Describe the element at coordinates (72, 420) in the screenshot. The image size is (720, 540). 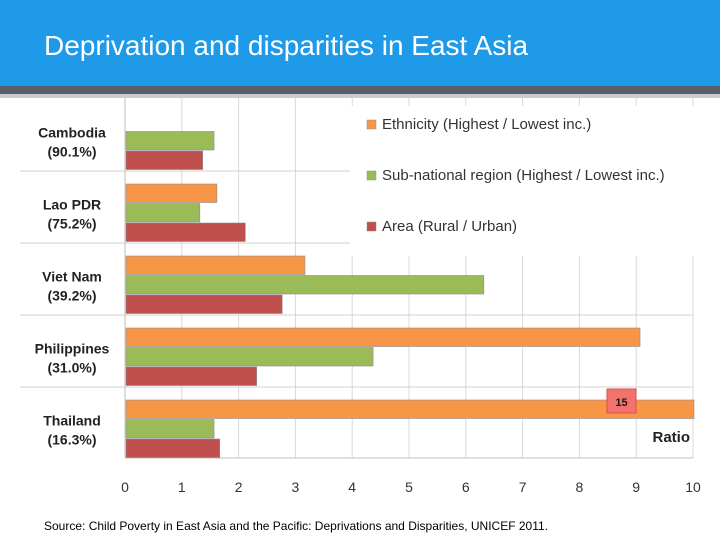
I see `category-label: Thailand` at that location.